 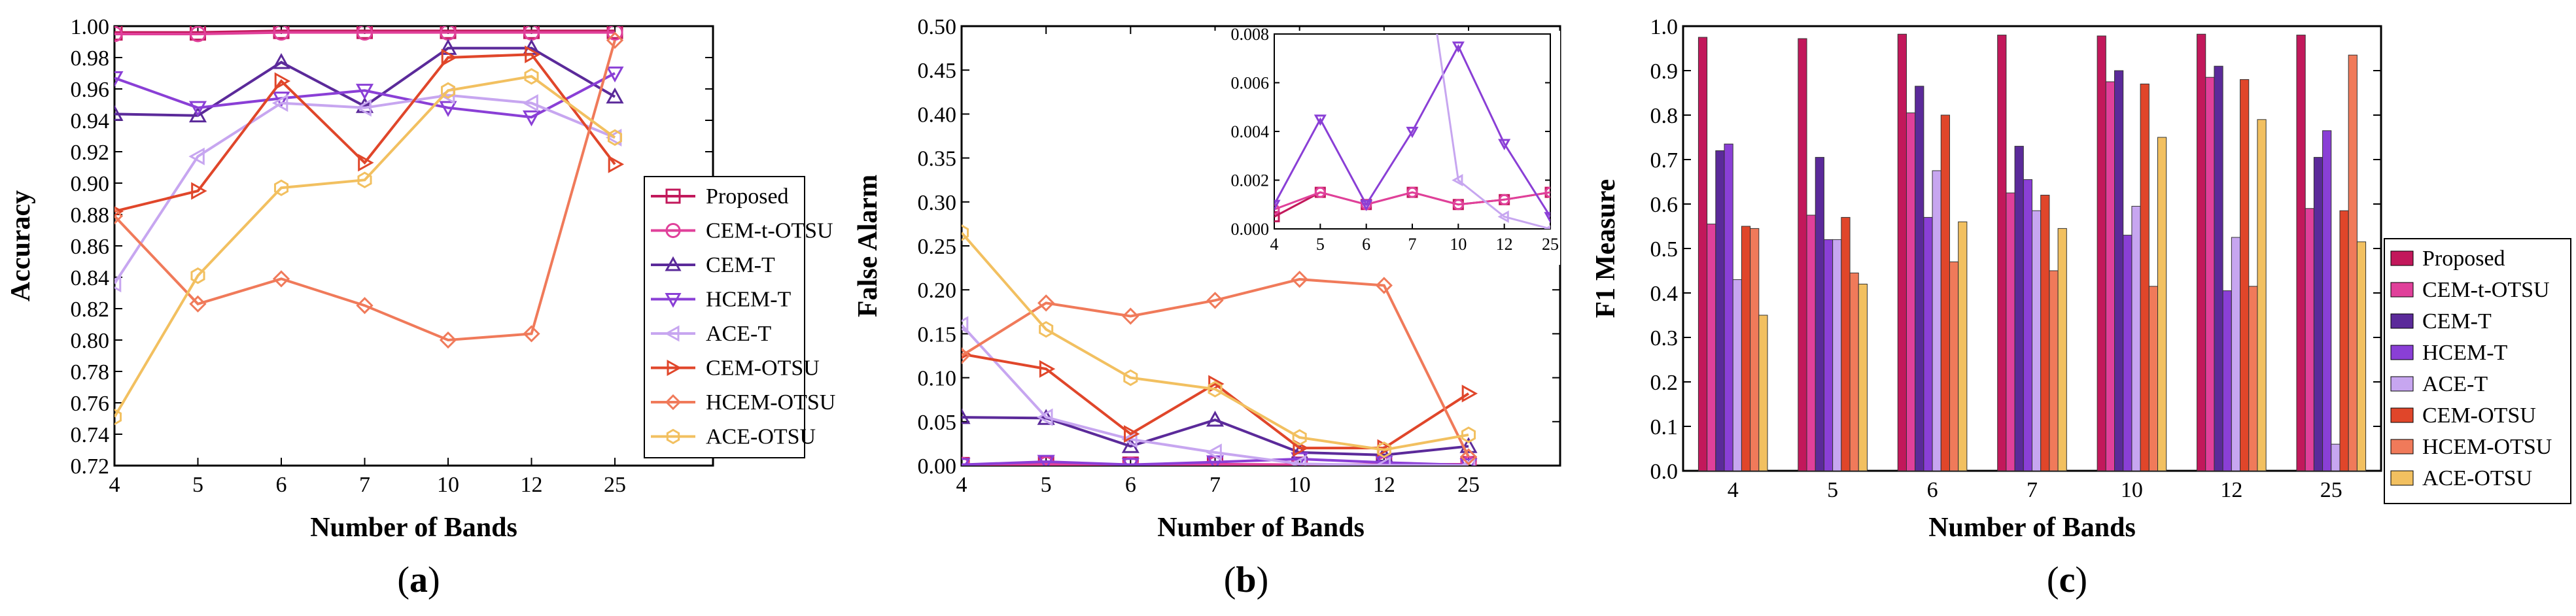 What do you see at coordinates (938, 71) in the screenshot?
I see `y-tick-label: 0.45` at bounding box center [938, 71].